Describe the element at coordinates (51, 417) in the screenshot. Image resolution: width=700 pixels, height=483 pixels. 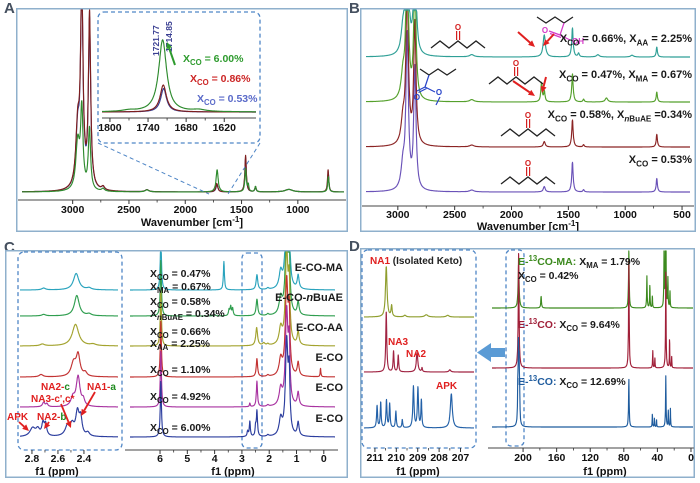
I see `annotation-text: NA2-b` at that location.